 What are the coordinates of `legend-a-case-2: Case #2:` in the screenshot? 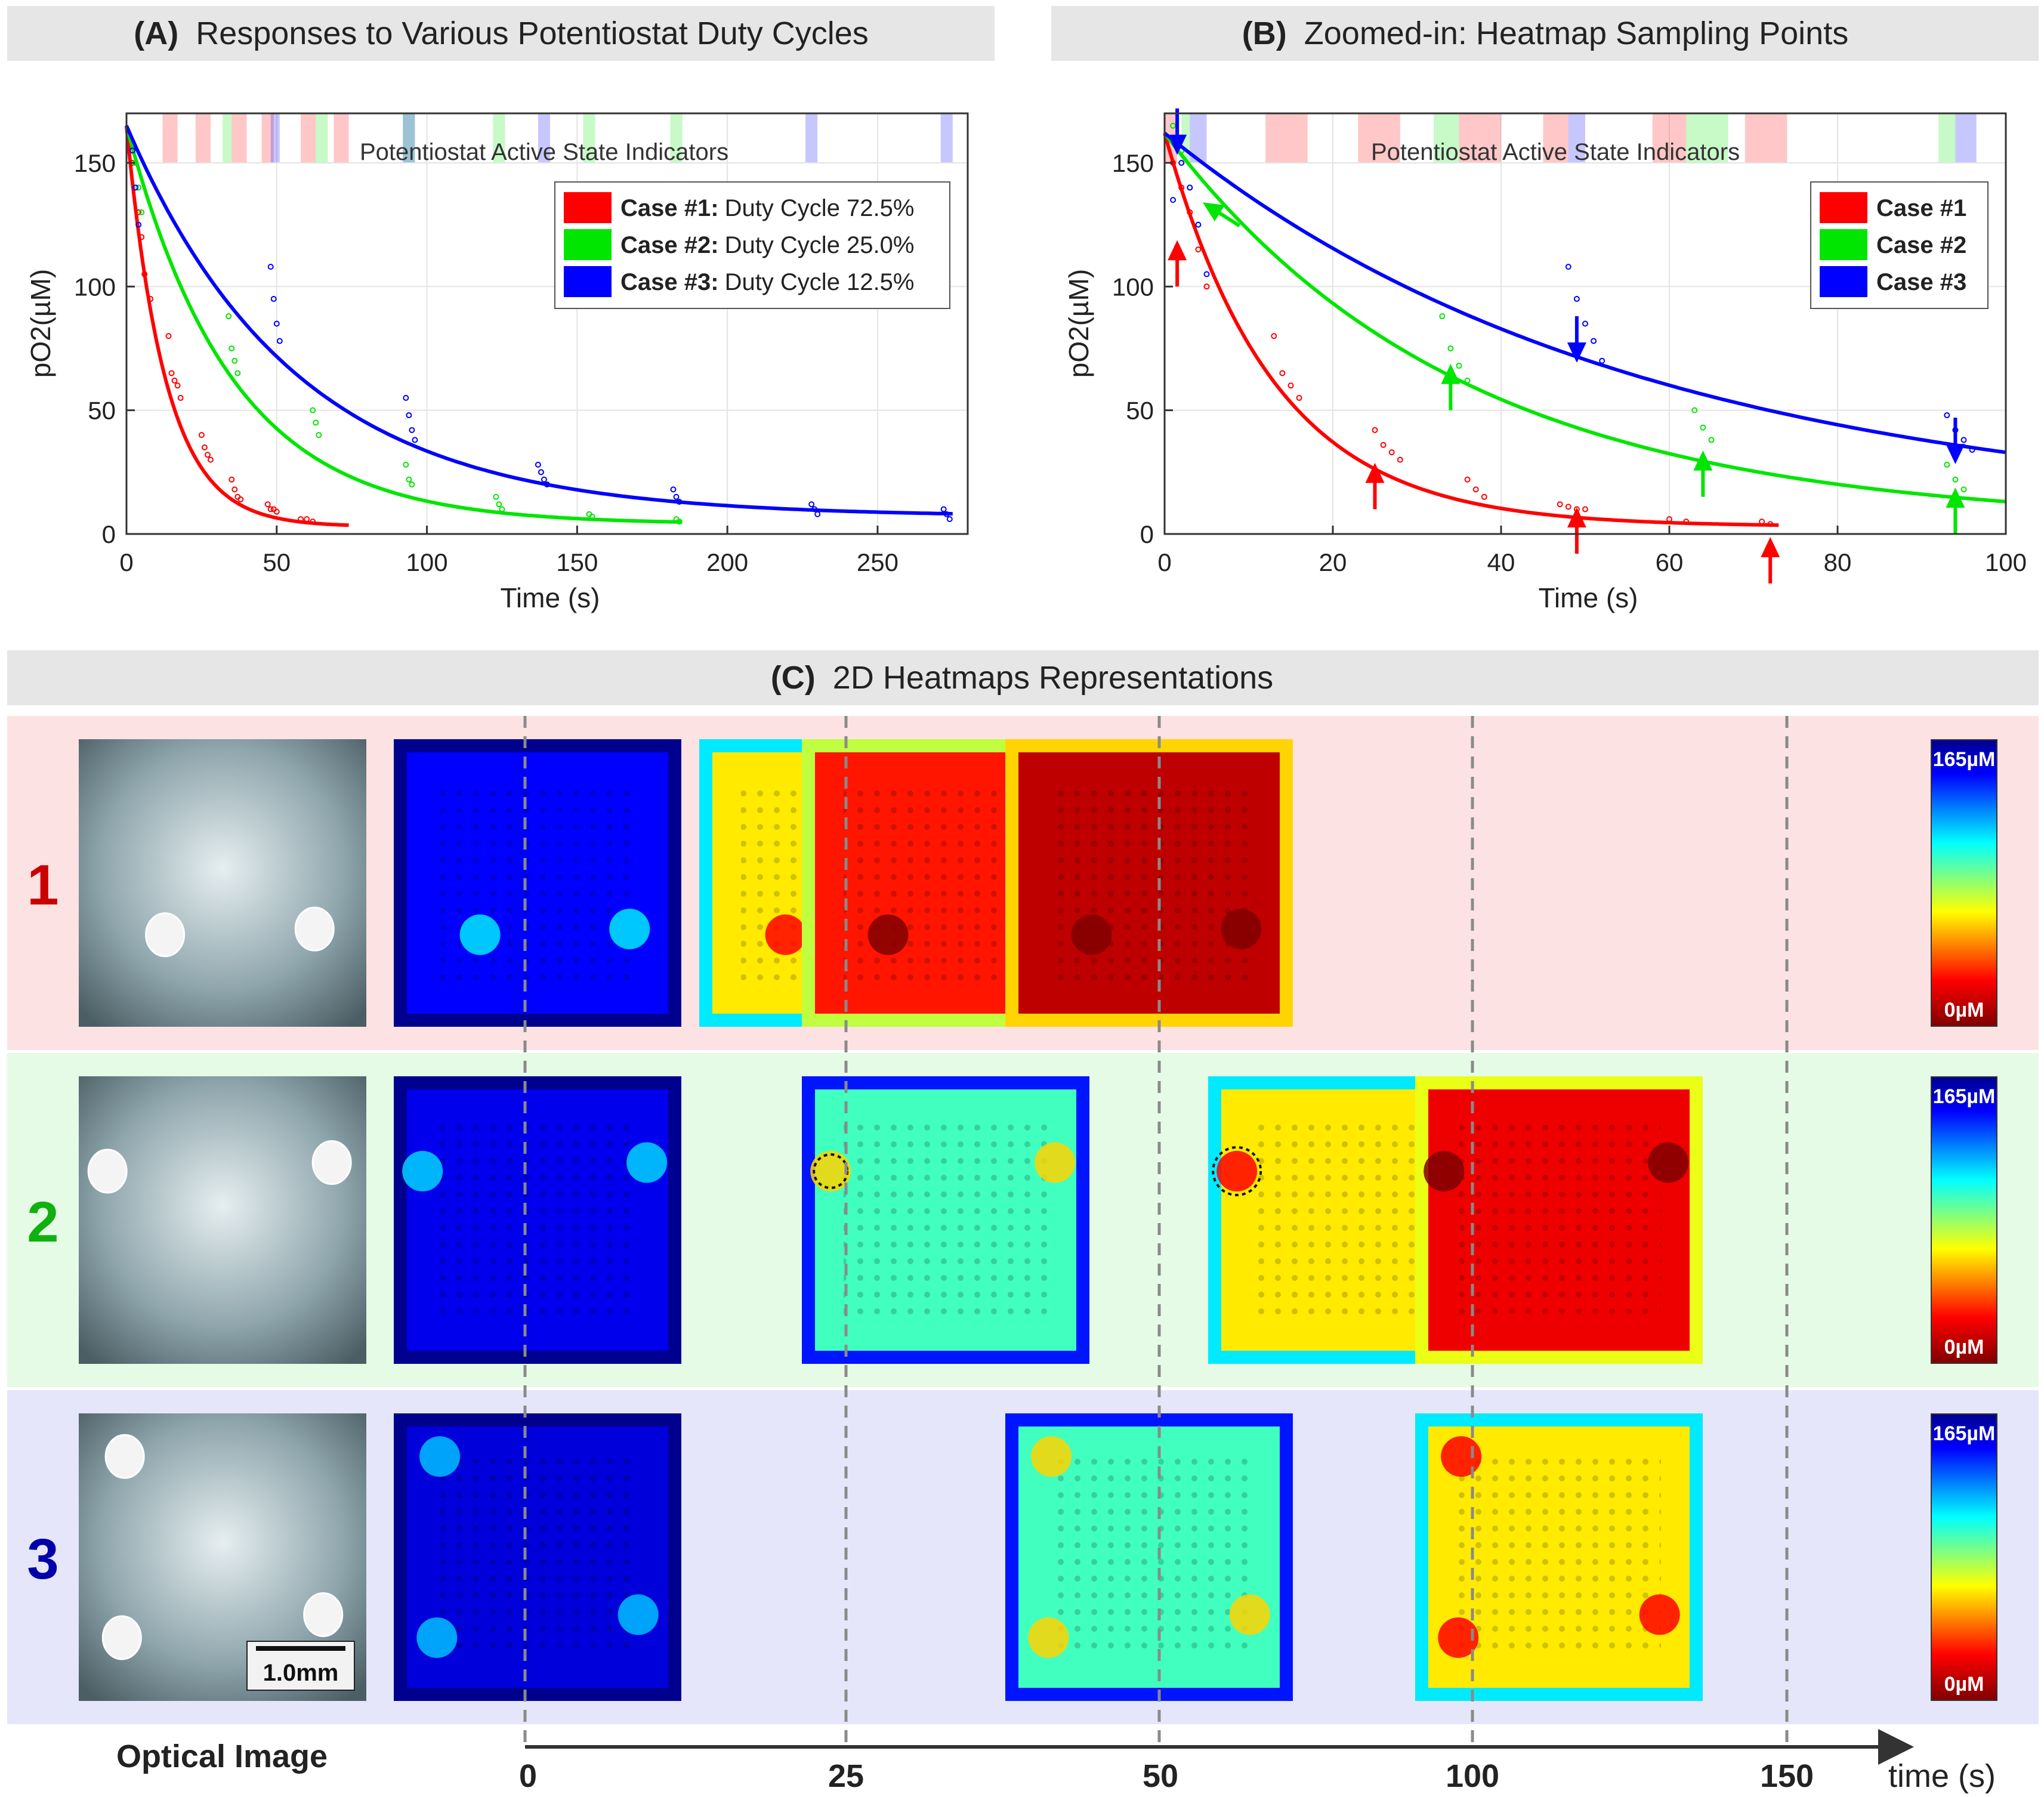 It's located at (670, 245).